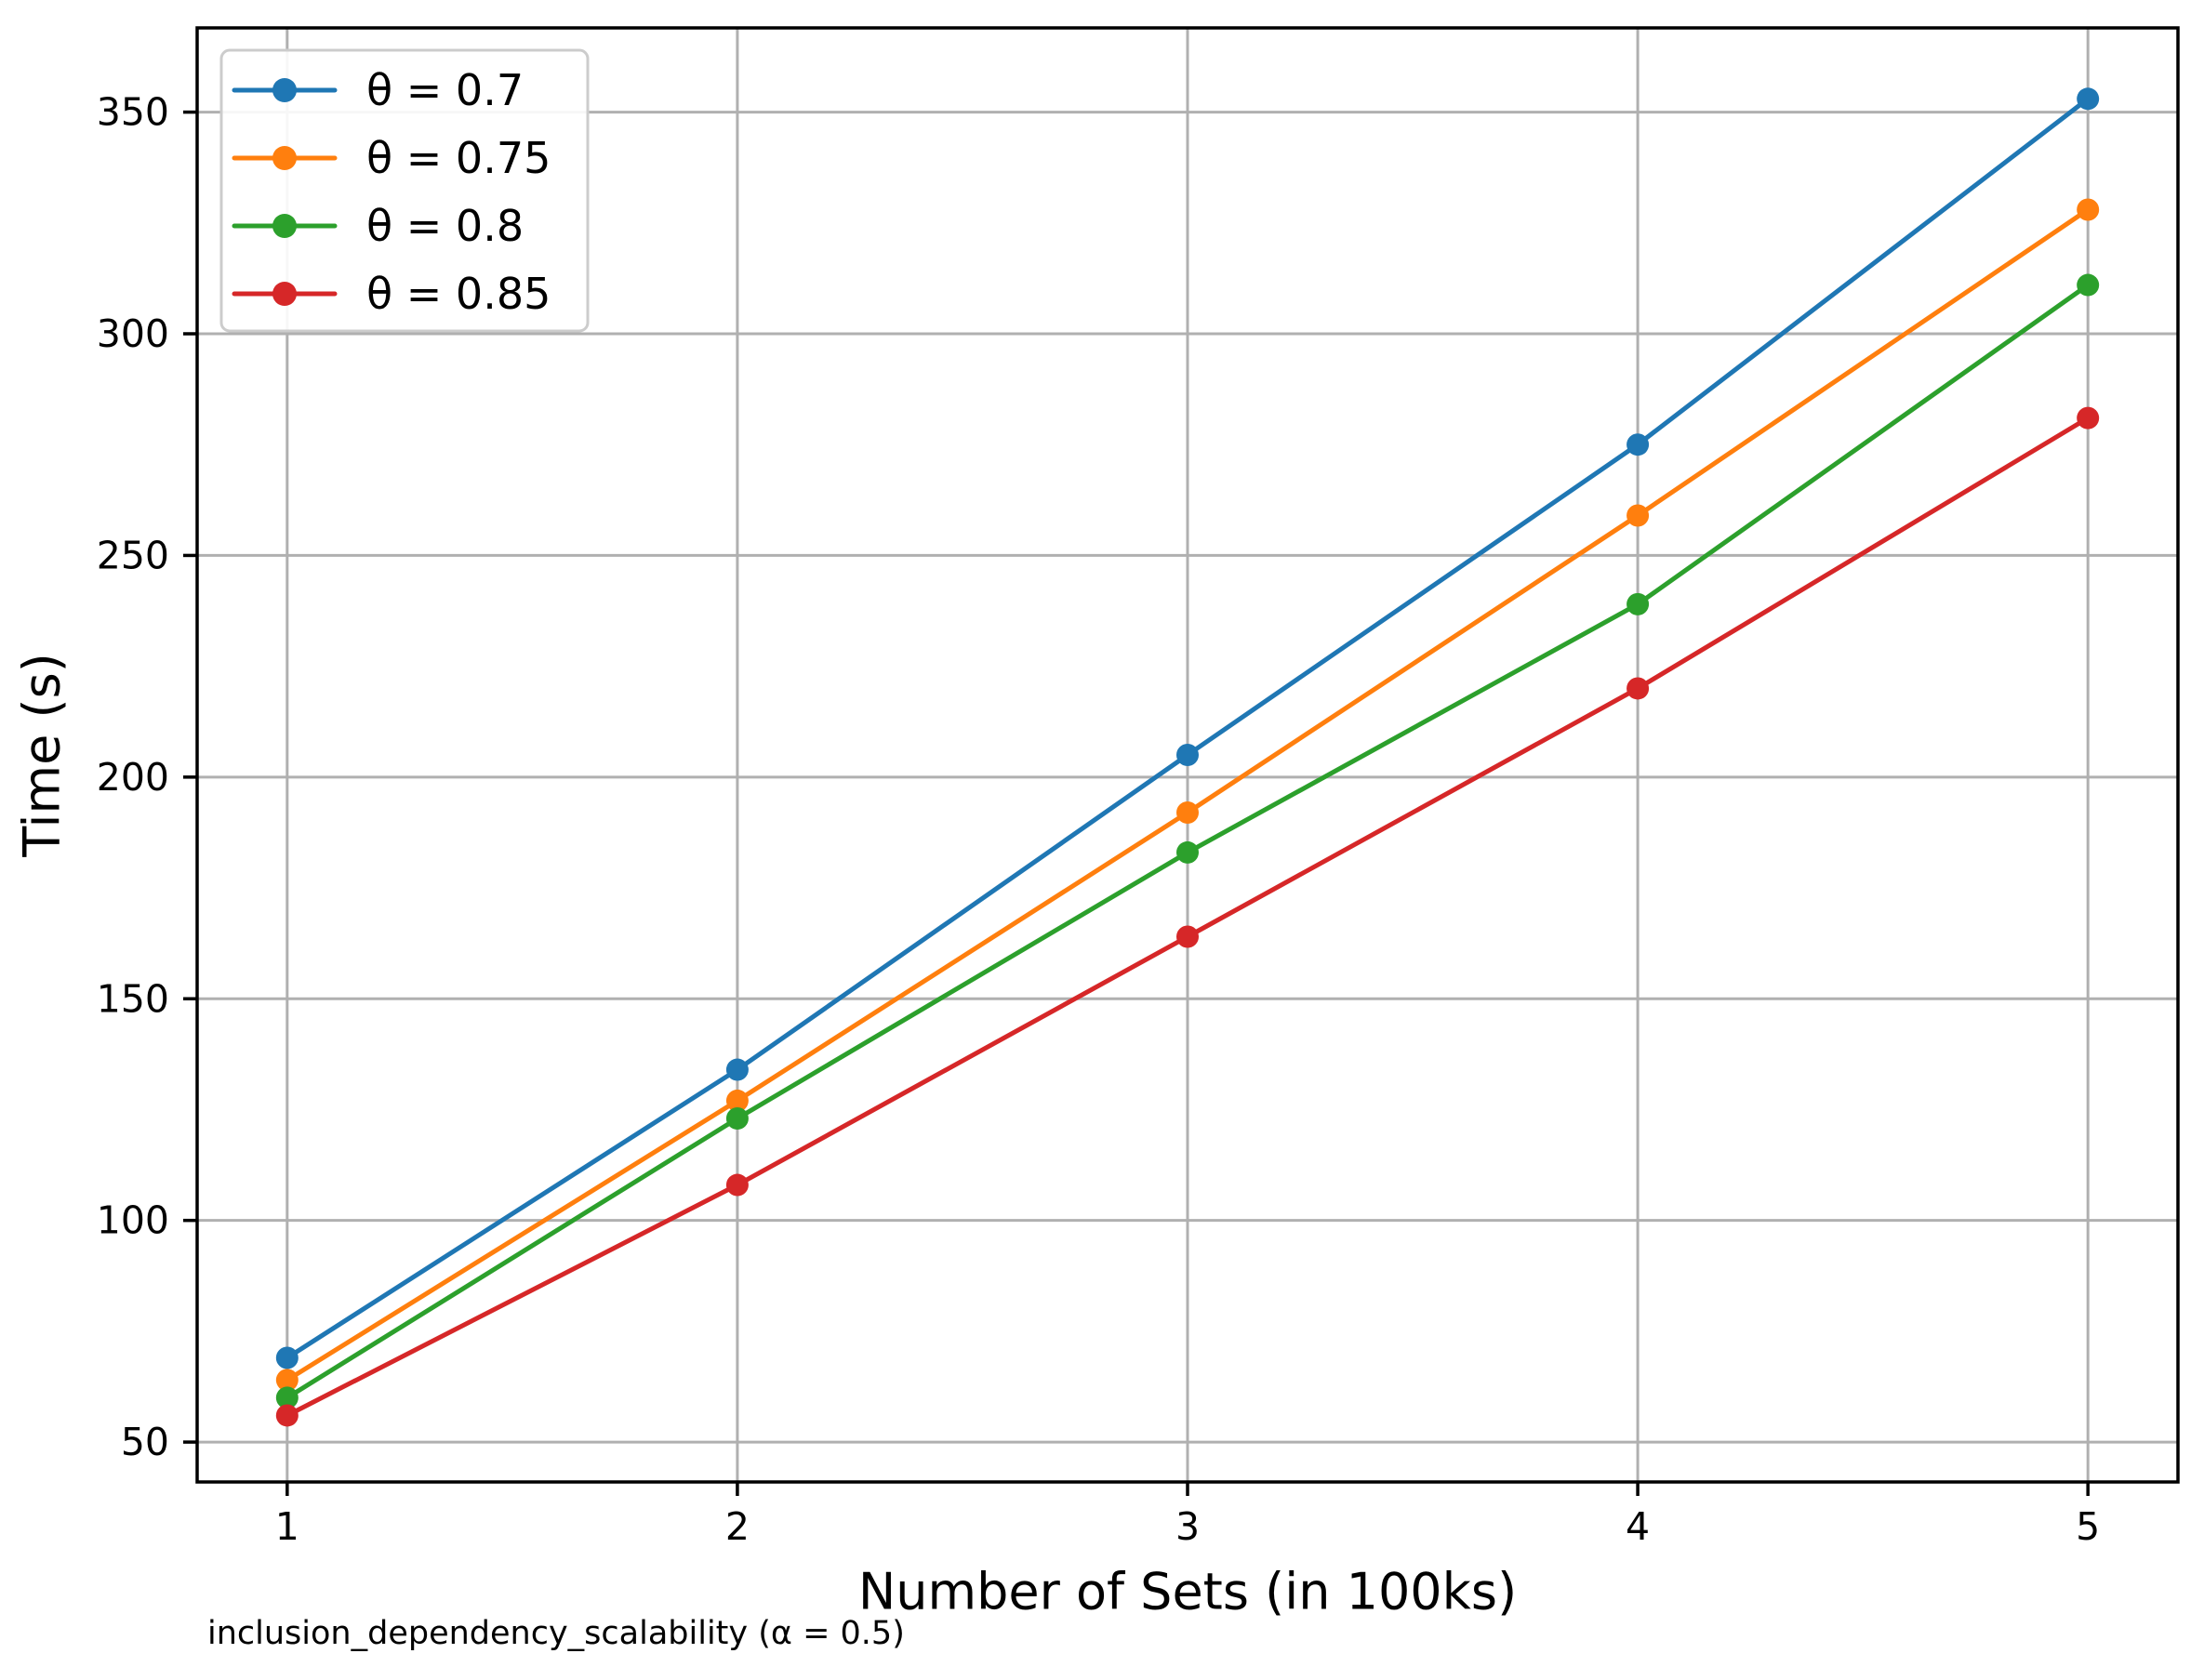 This screenshot has height=1680, width=2204. Describe the element at coordinates (1187, 1591) in the screenshot. I see `x-axis-label: Number of Sets (in 100ks)` at that location.